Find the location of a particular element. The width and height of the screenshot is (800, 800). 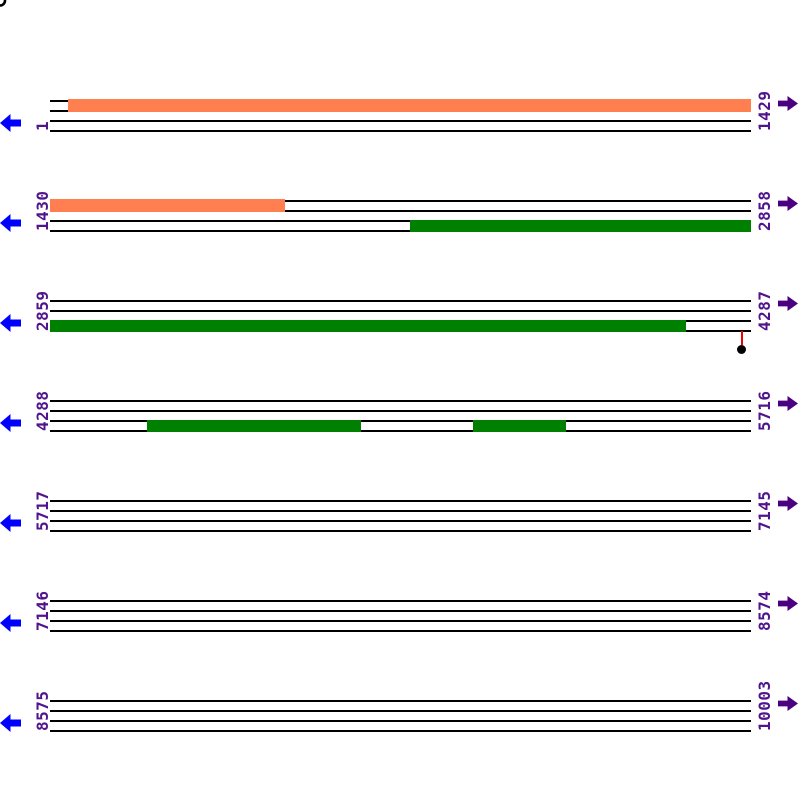

sequence-row: 2859 4287 is located at coordinates (400, 345).